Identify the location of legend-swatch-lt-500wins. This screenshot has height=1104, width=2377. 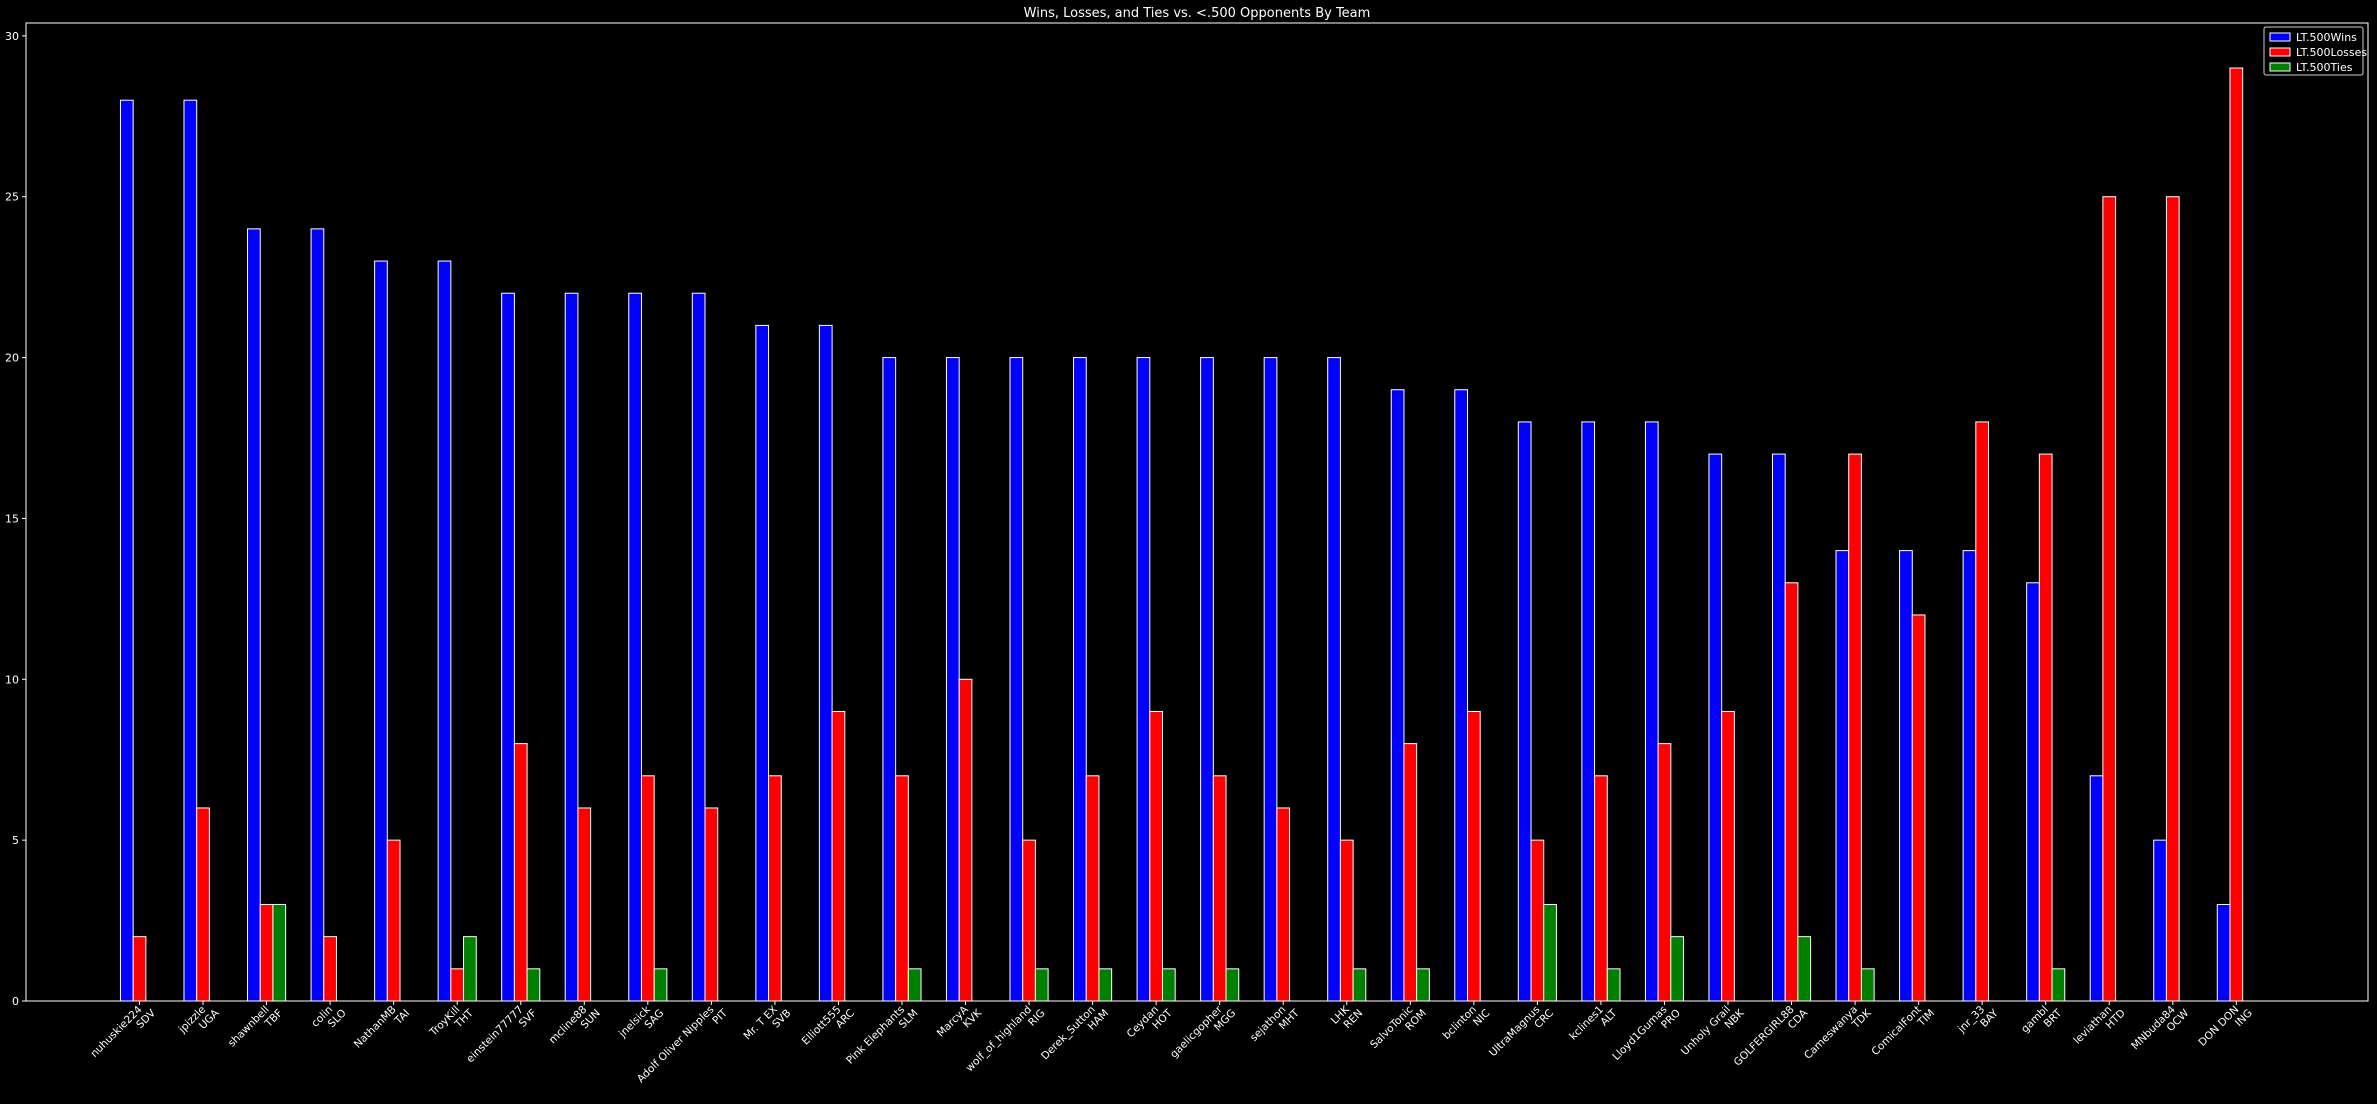
(2280, 37).